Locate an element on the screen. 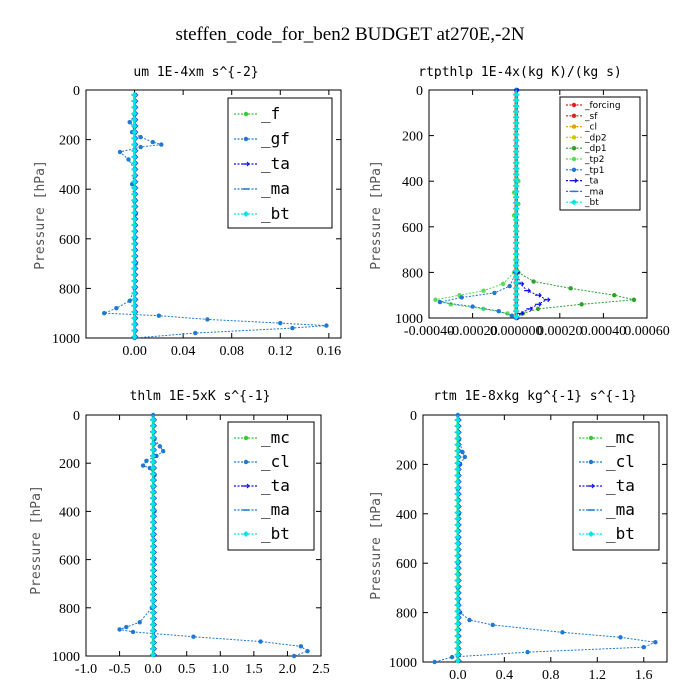 The image size is (700, 700). legend-label: _dp2 is located at coordinates (595, 138).